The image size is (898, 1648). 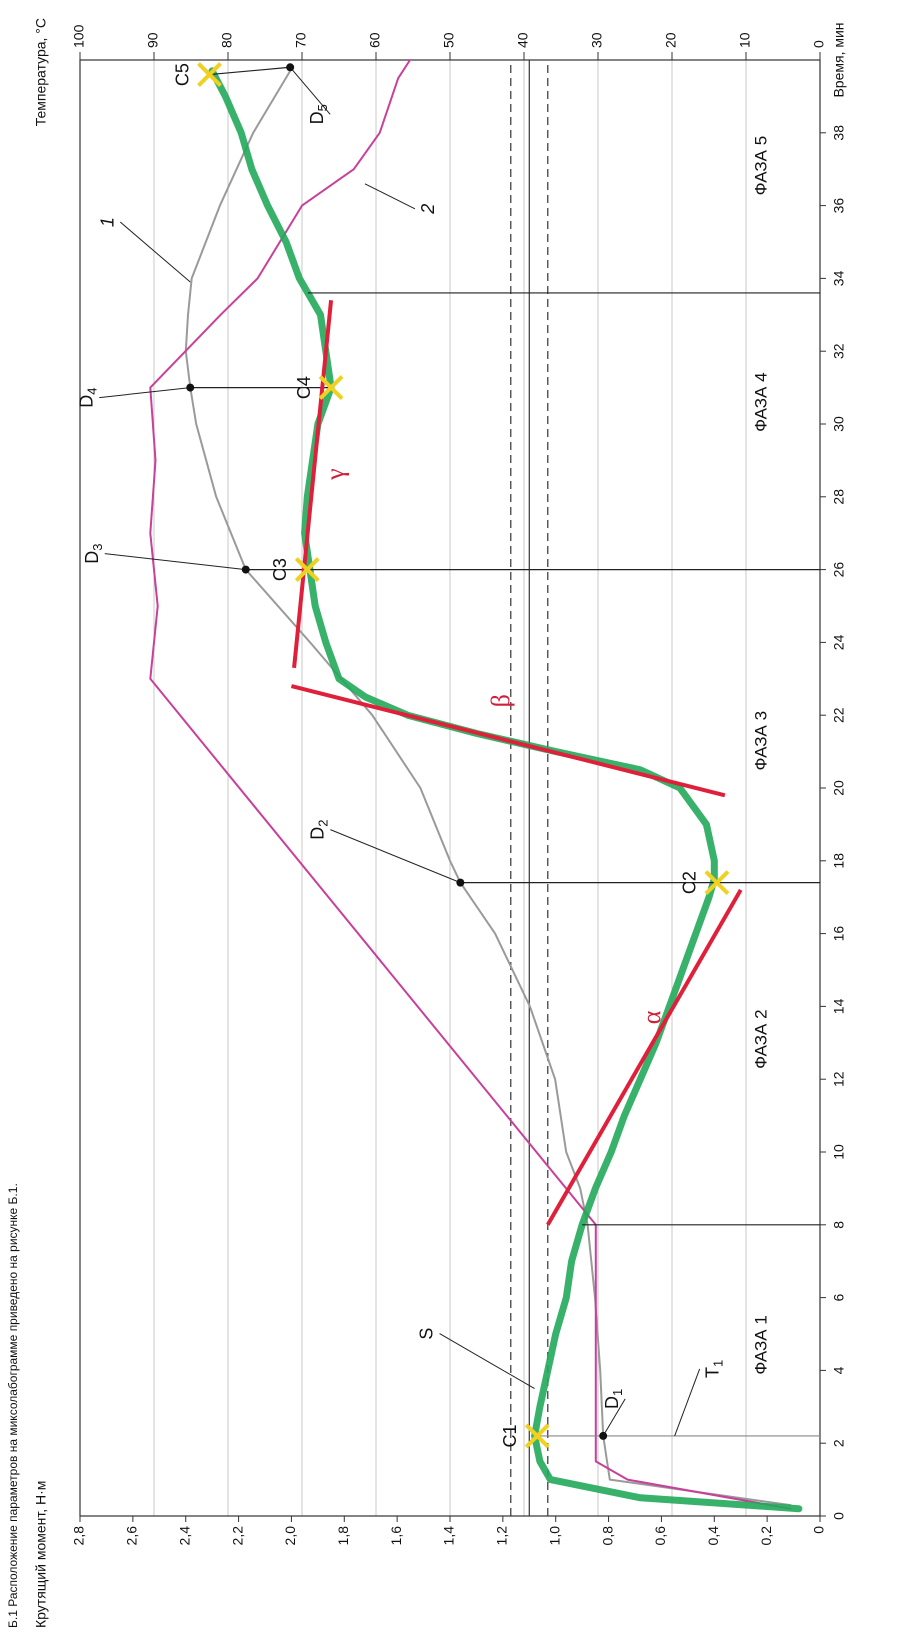 What do you see at coordinates (839, 861) in the screenshot?
I see `x-tick-label: 18` at bounding box center [839, 861].